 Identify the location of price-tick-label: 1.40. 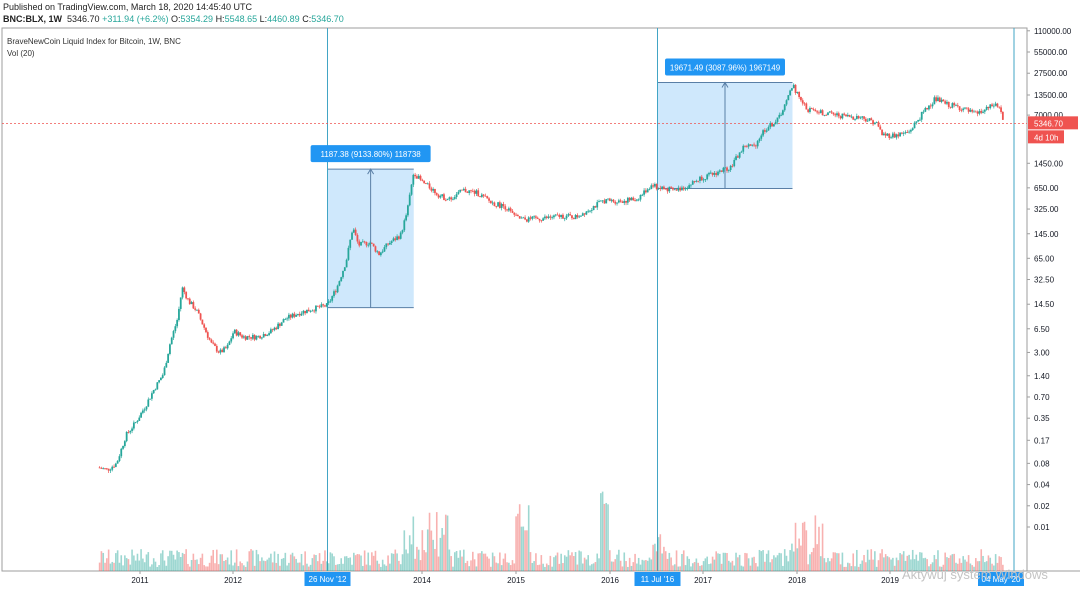
(1042, 376).